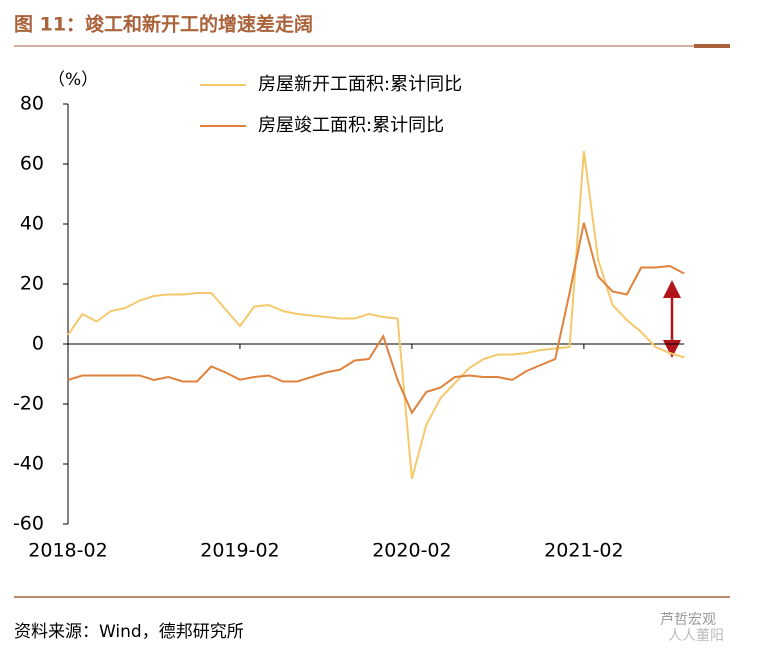 The height and width of the screenshot is (658, 757). Describe the element at coordinates (32, 104) in the screenshot. I see `y-tick-label: 80` at that location.